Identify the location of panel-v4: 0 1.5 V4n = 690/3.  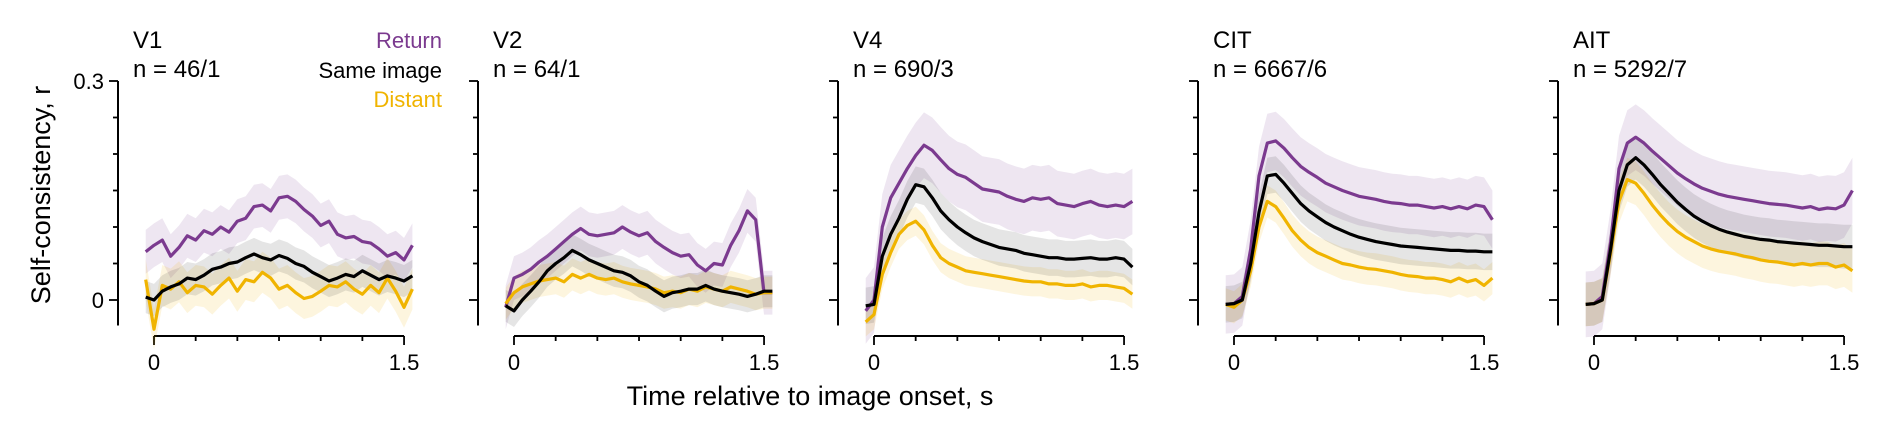
(984, 201).